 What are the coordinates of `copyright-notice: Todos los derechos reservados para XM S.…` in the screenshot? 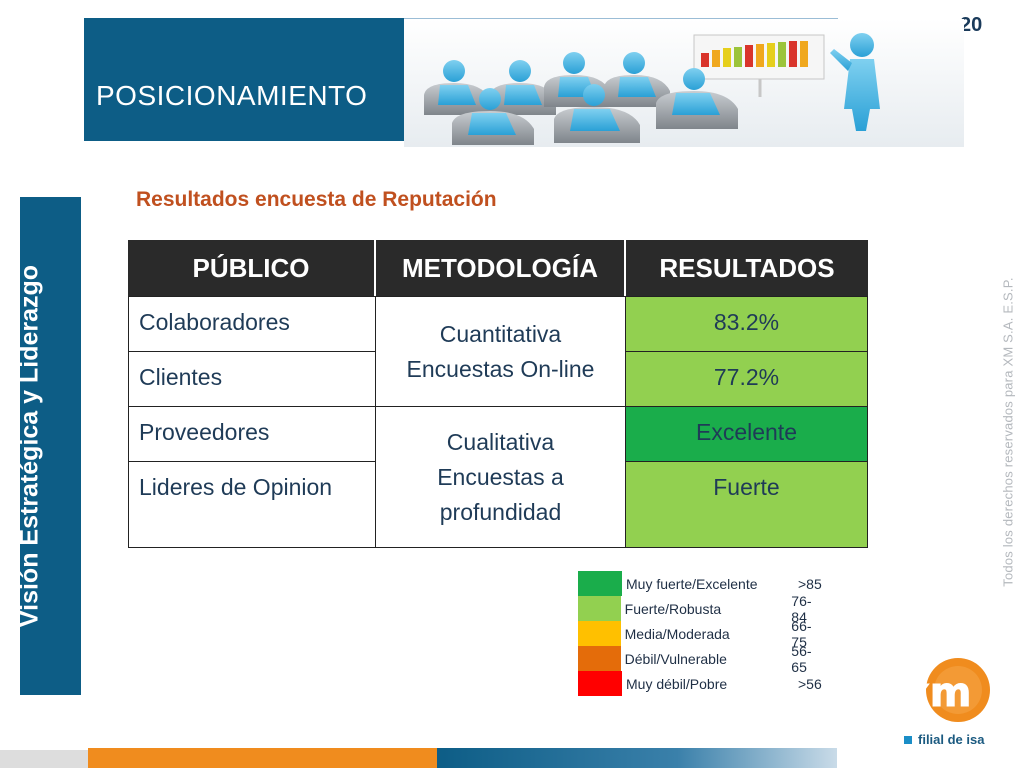 It's located at (1008, 432).